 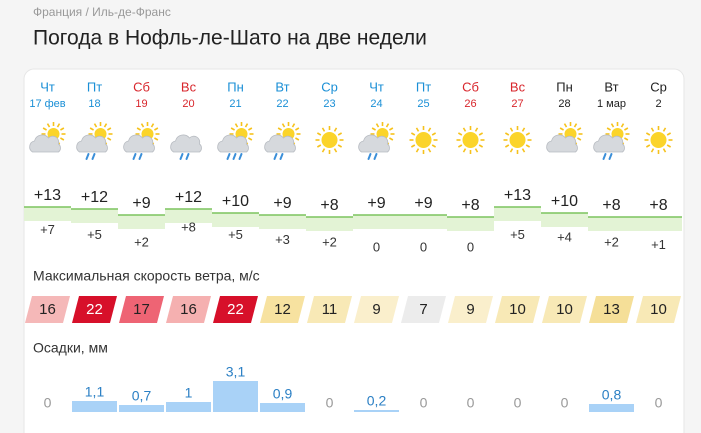 What do you see at coordinates (95, 392) in the screenshot?
I see `precipitation-value: 1,1` at bounding box center [95, 392].